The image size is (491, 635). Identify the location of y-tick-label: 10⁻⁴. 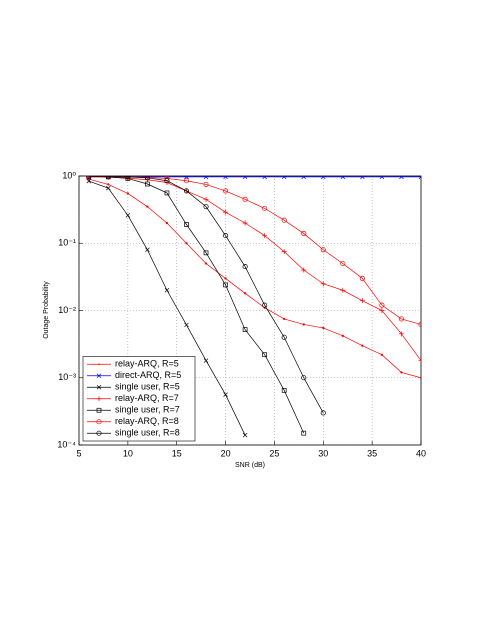
(66, 444).